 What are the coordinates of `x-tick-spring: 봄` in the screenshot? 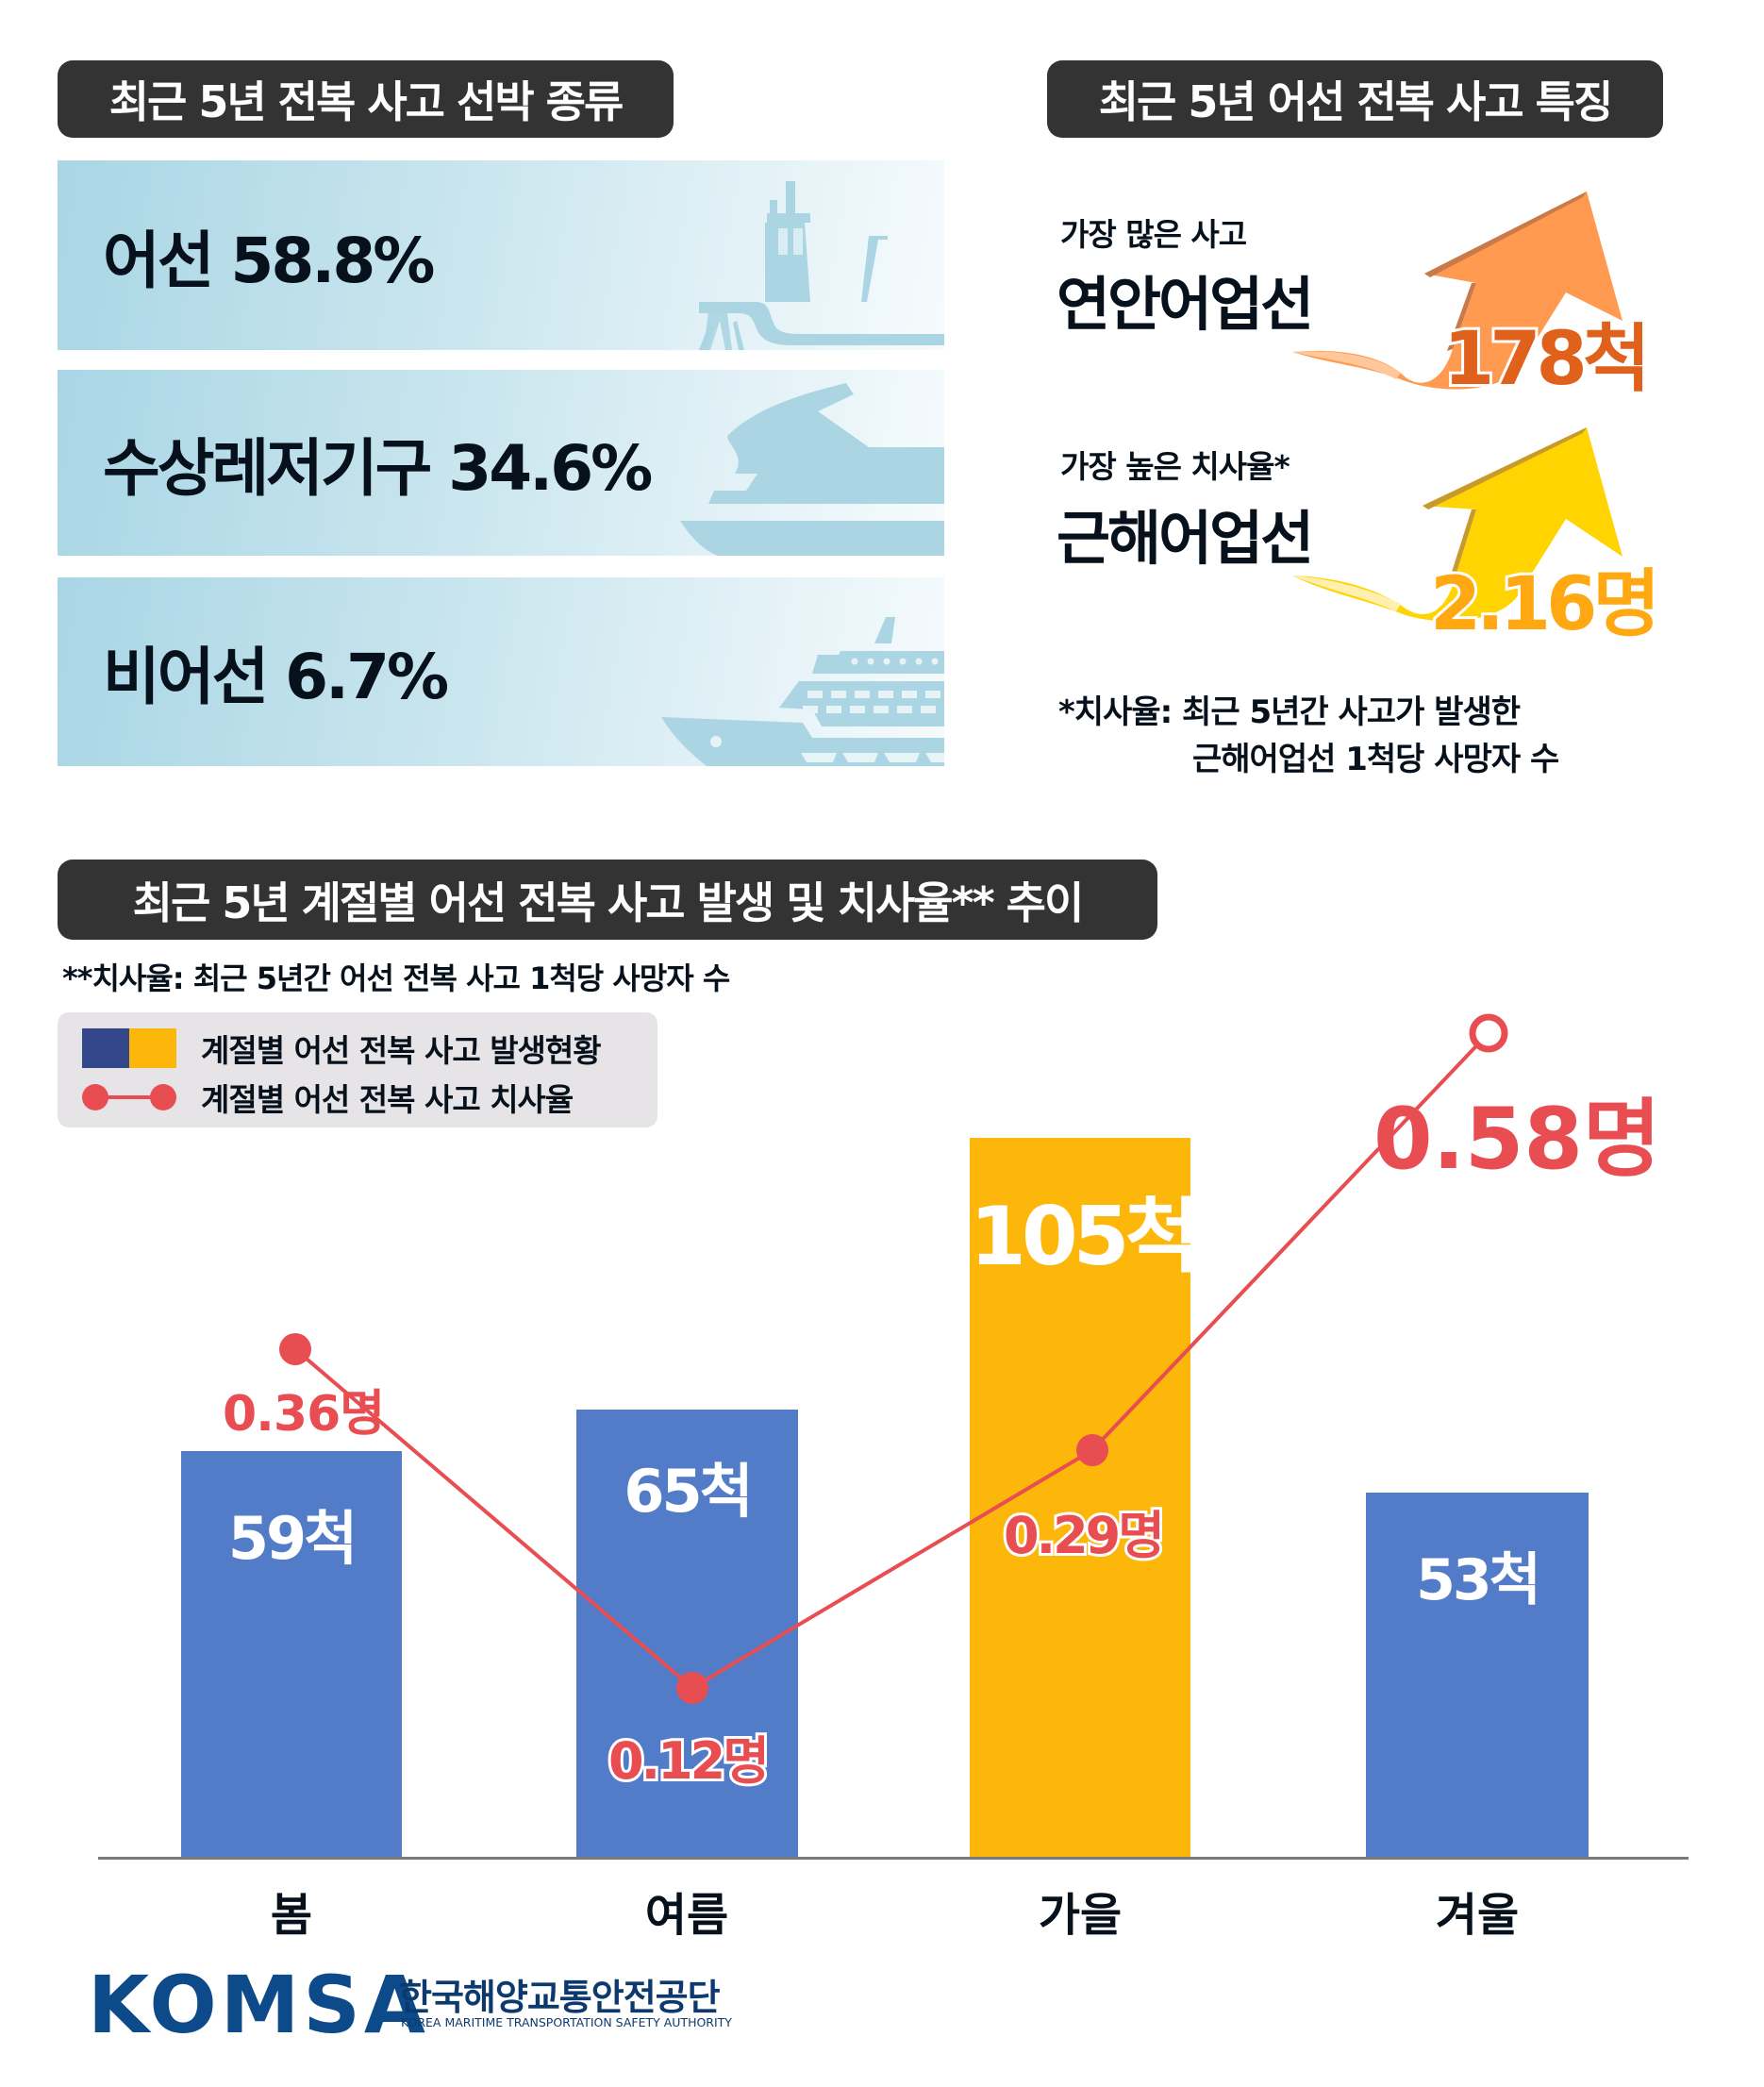 It's located at (292, 1915).